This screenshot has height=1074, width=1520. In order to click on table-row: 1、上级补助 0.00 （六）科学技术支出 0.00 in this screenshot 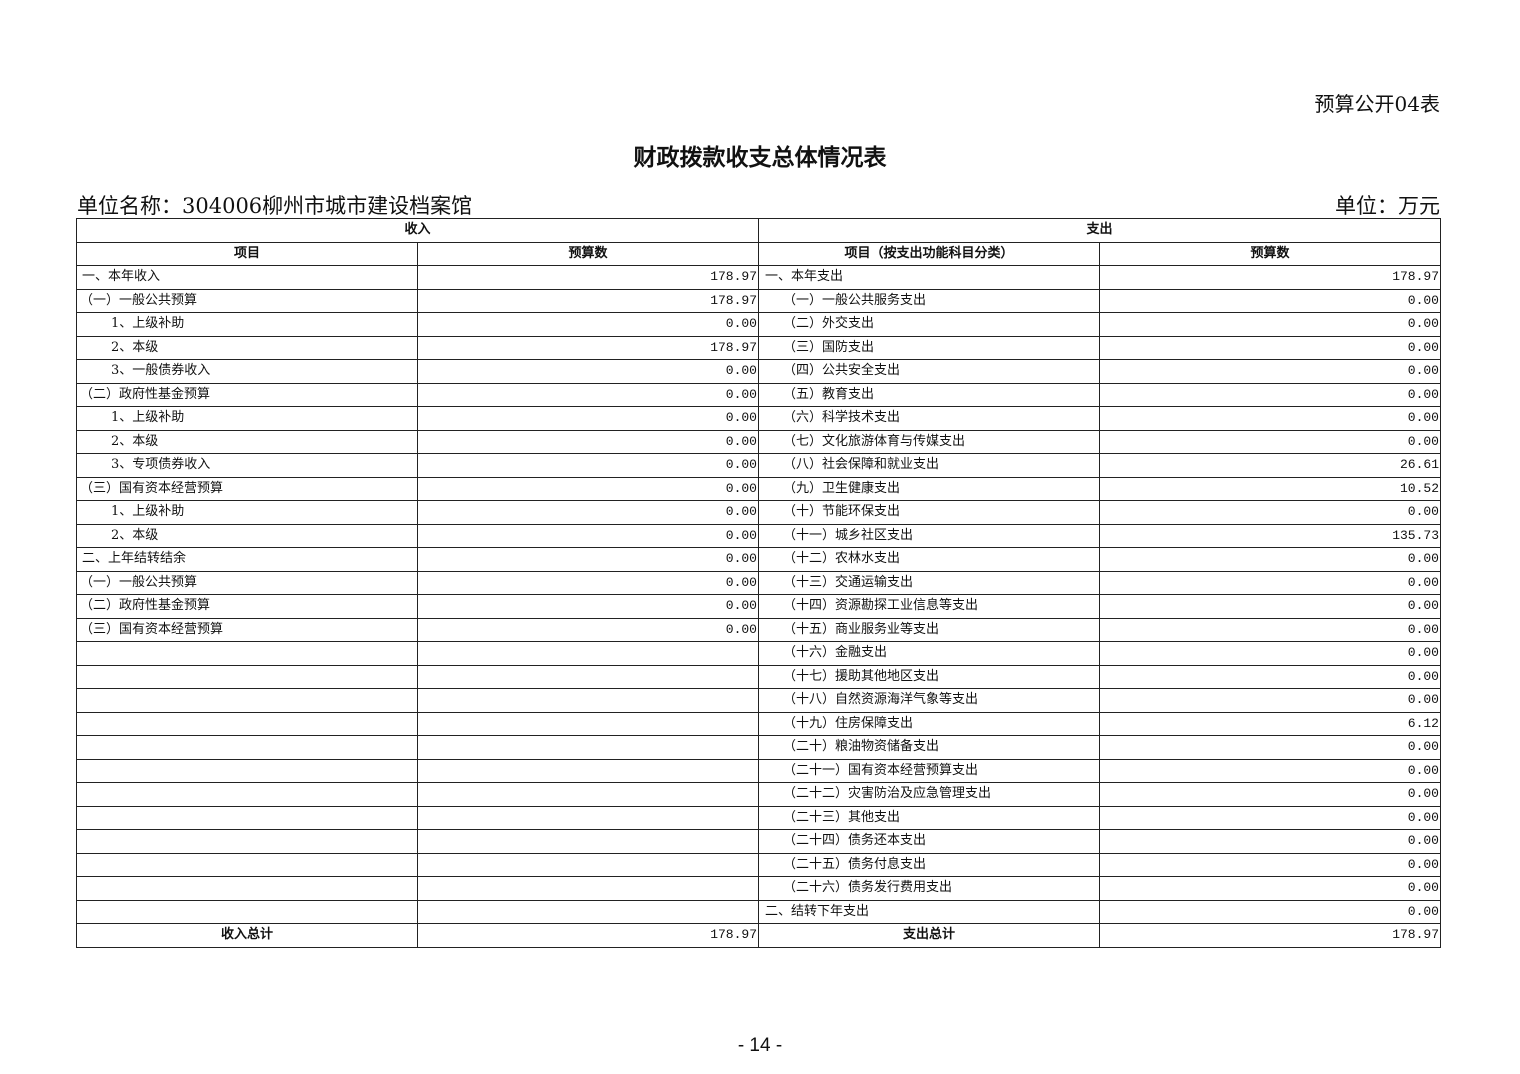, I will do `click(758, 418)`.